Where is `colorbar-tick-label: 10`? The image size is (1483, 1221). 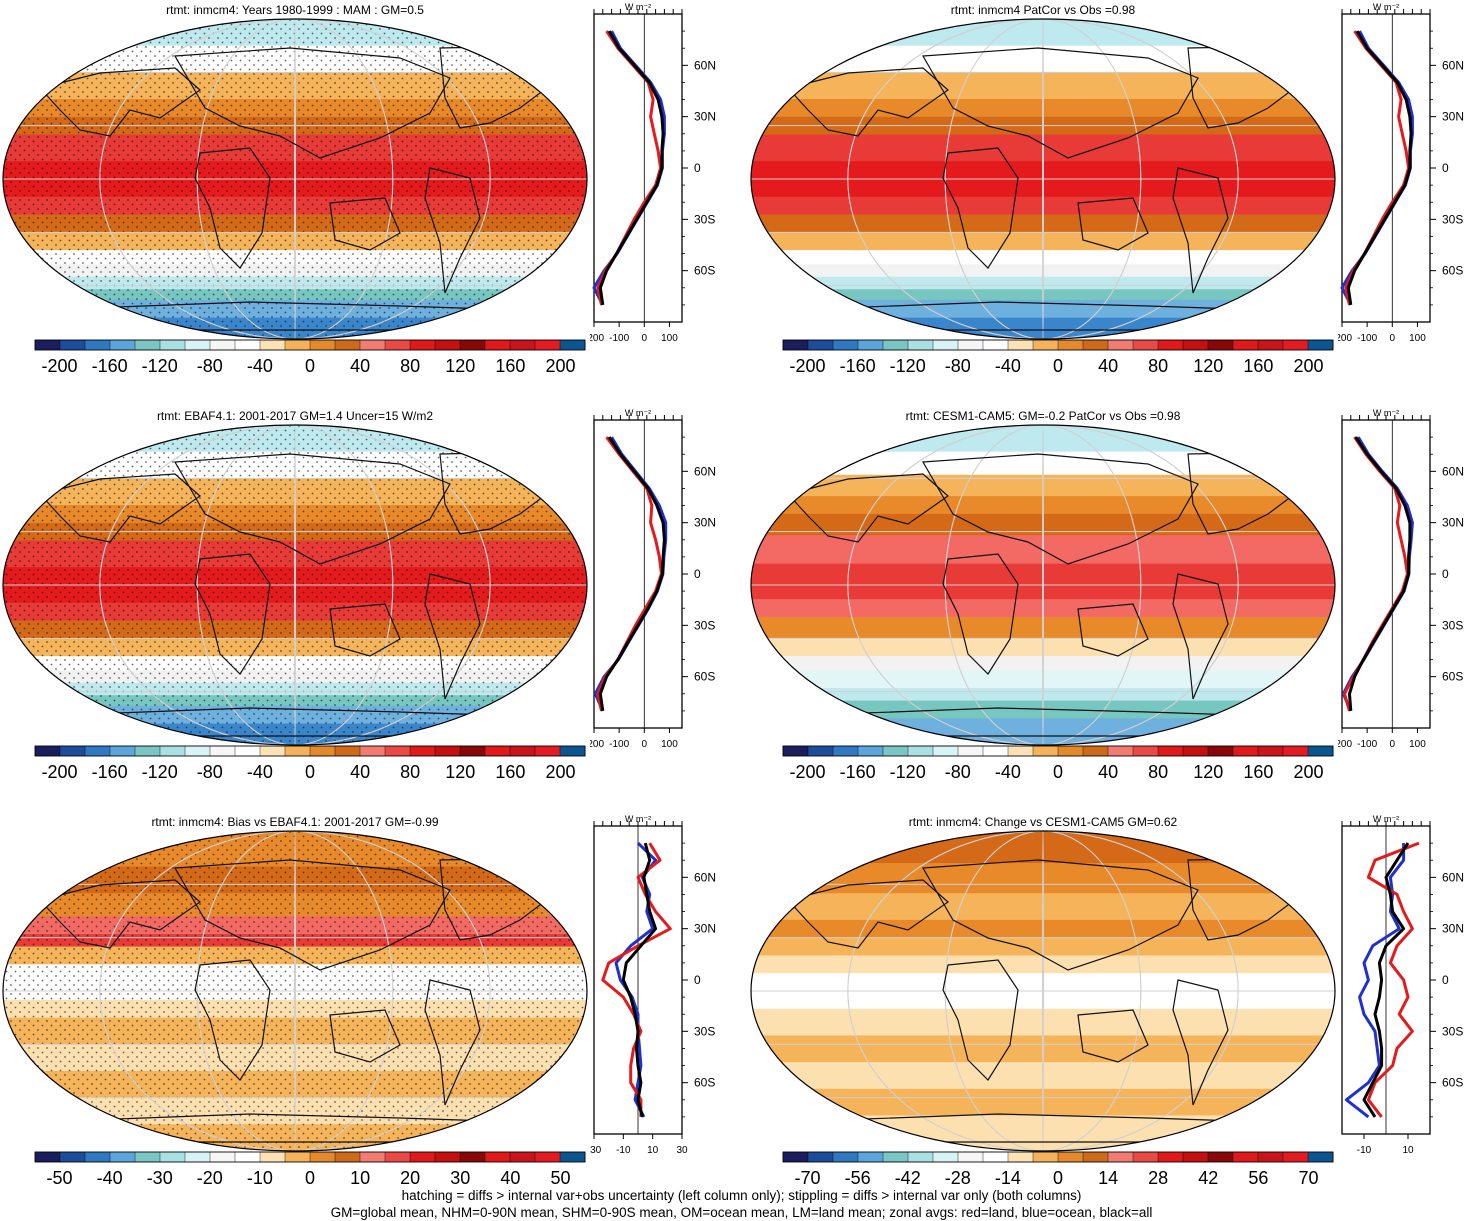 colorbar-tick-label: 10 is located at coordinates (360, 1178).